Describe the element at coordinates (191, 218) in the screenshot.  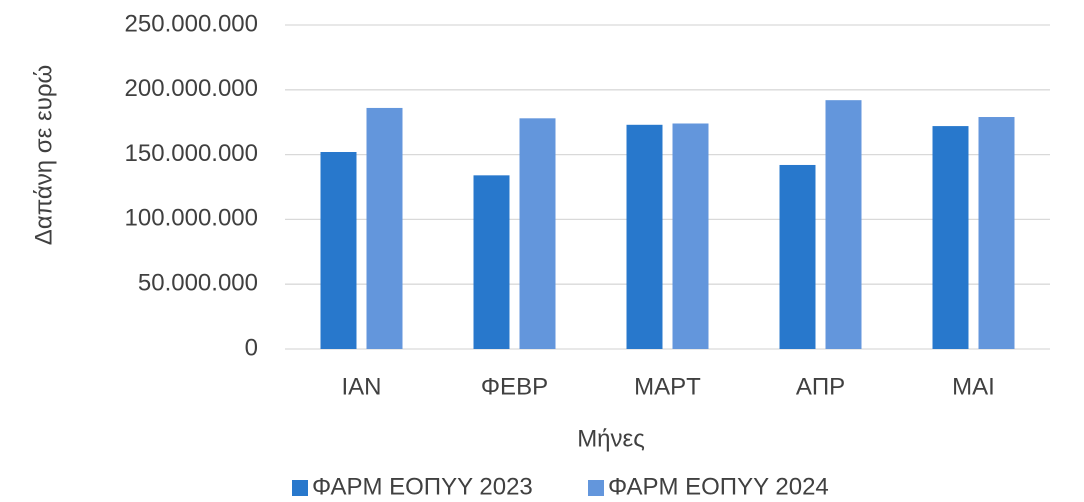
I see `y-tick-label: 100.000.000` at that location.